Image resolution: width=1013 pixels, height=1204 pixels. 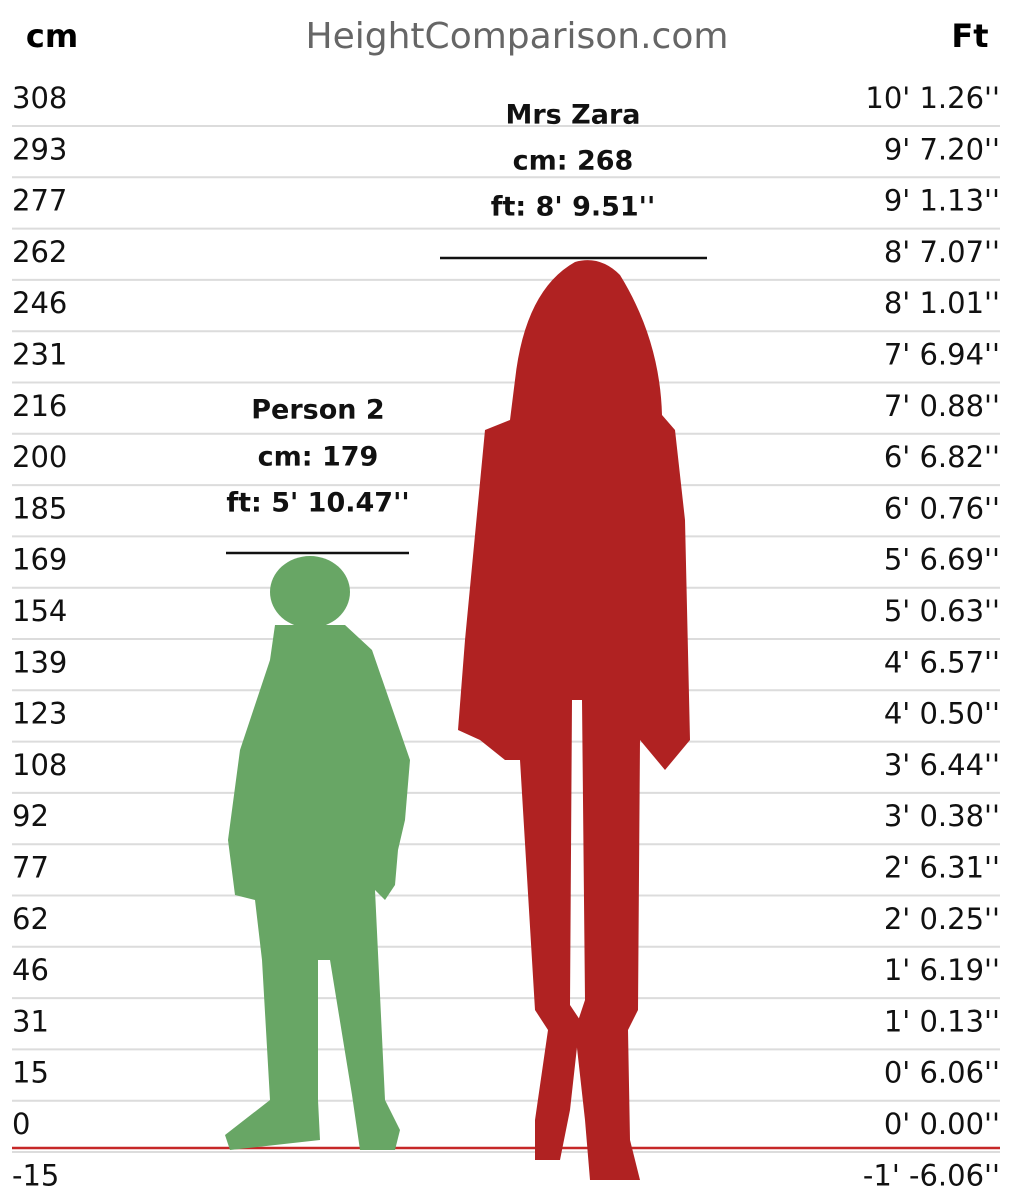 What do you see at coordinates (317, 503) in the screenshot?
I see `person-ft: ft: 5' 10.47''` at bounding box center [317, 503].